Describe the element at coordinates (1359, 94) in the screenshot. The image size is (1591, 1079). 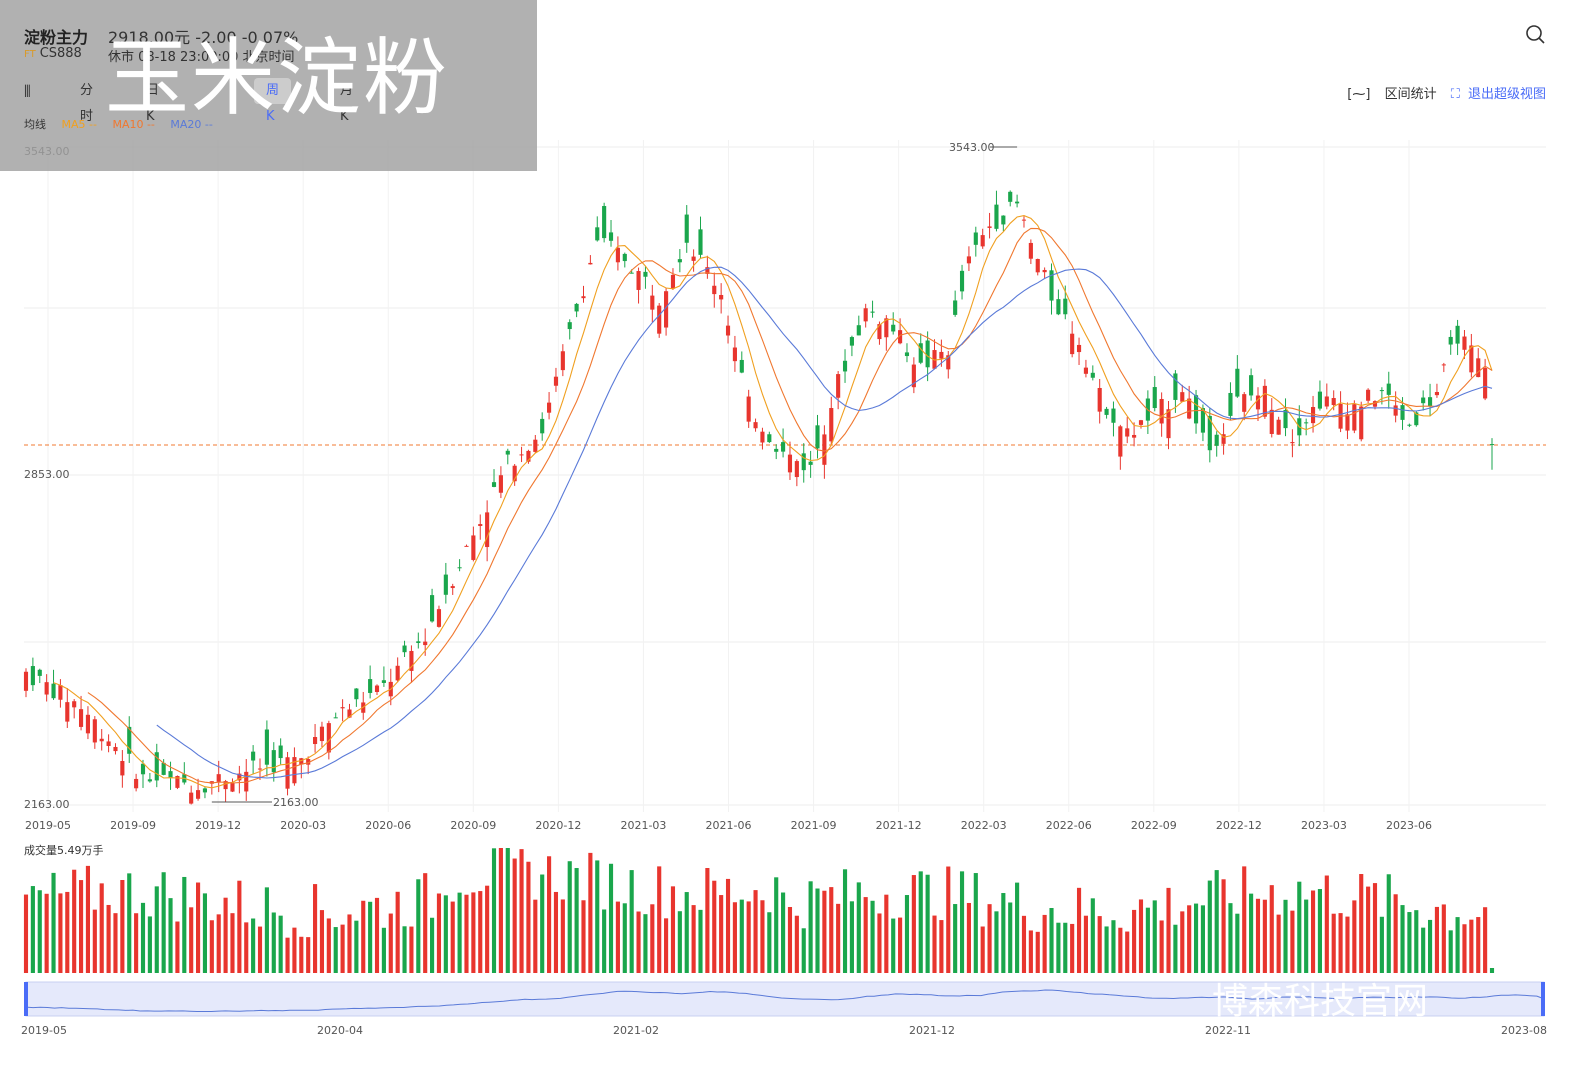
I see `range-stats-icon: [⁓]` at that location.